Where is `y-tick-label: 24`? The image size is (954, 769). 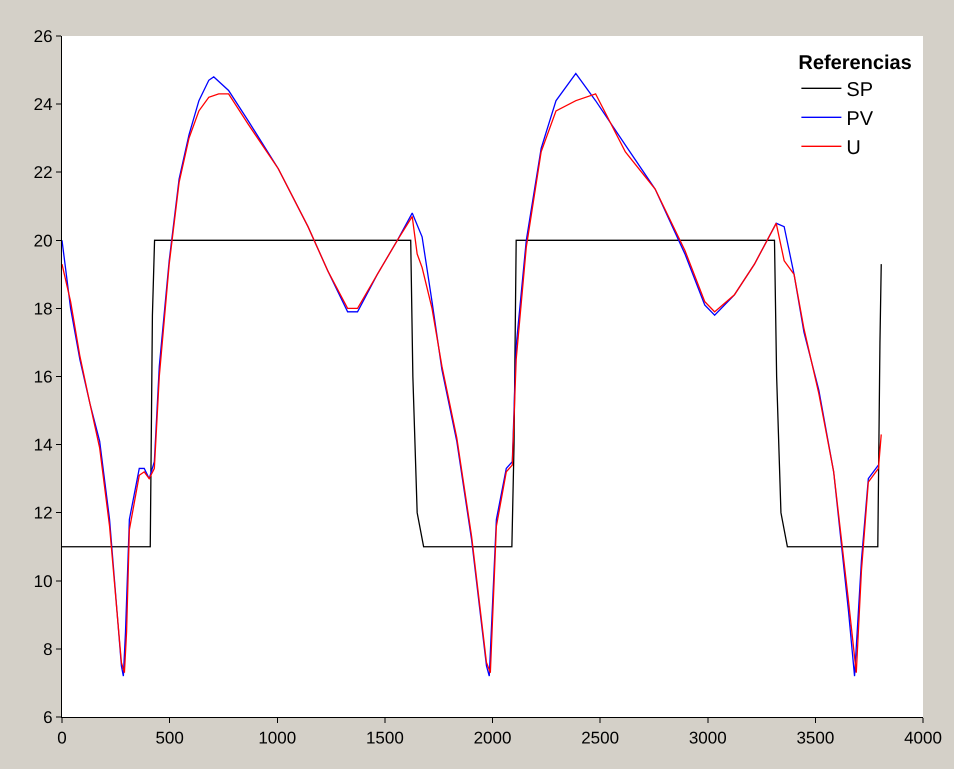 y-tick-label: 24 is located at coordinates (43, 104).